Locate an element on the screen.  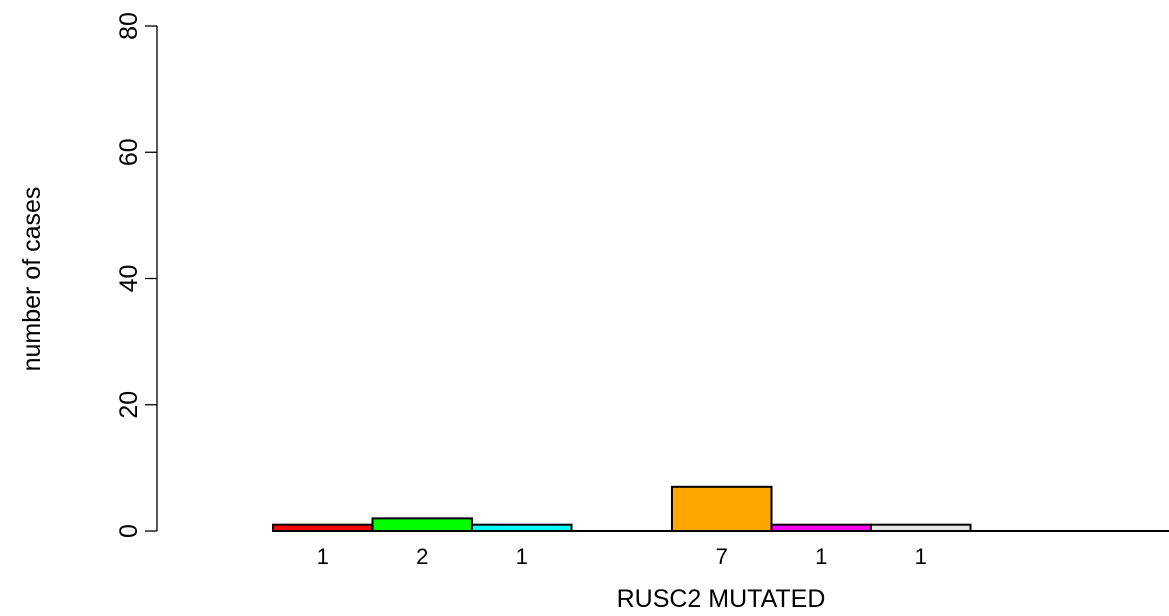
y-tick-label: 80 is located at coordinates (129, 26).